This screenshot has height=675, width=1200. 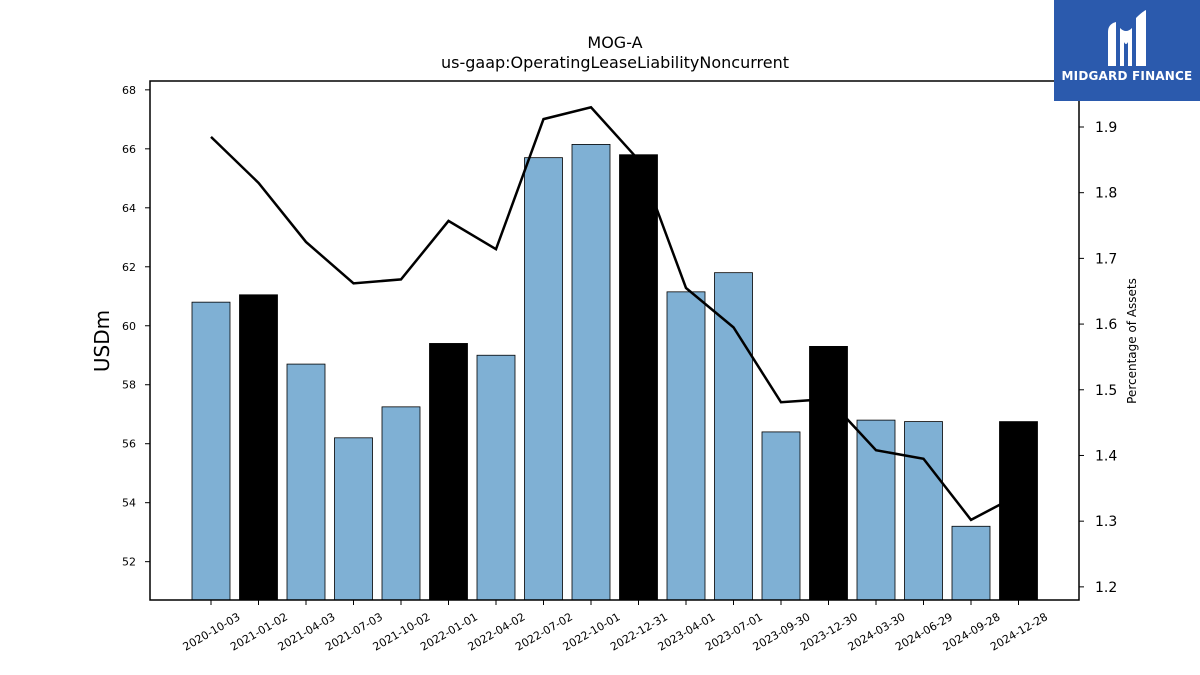 I want to click on y2-tick-label-1.3: 1.3, so click(x=1106, y=522).